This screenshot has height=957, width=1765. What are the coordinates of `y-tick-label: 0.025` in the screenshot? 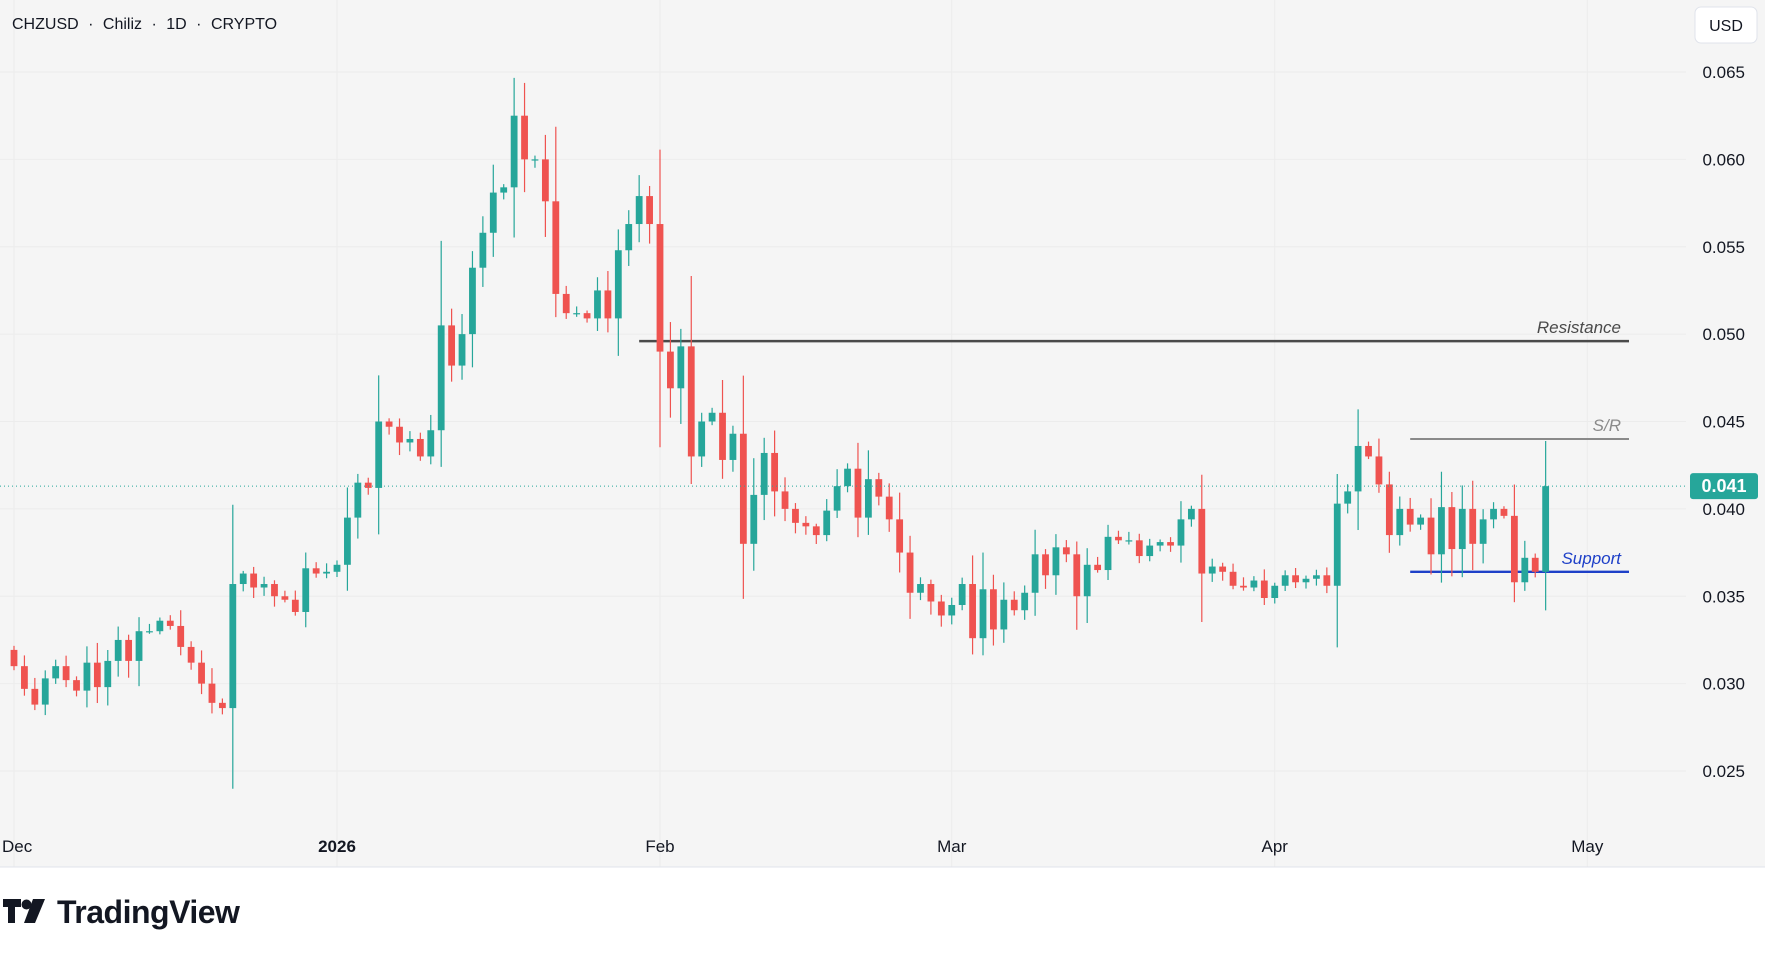 It's located at (1723, 771).